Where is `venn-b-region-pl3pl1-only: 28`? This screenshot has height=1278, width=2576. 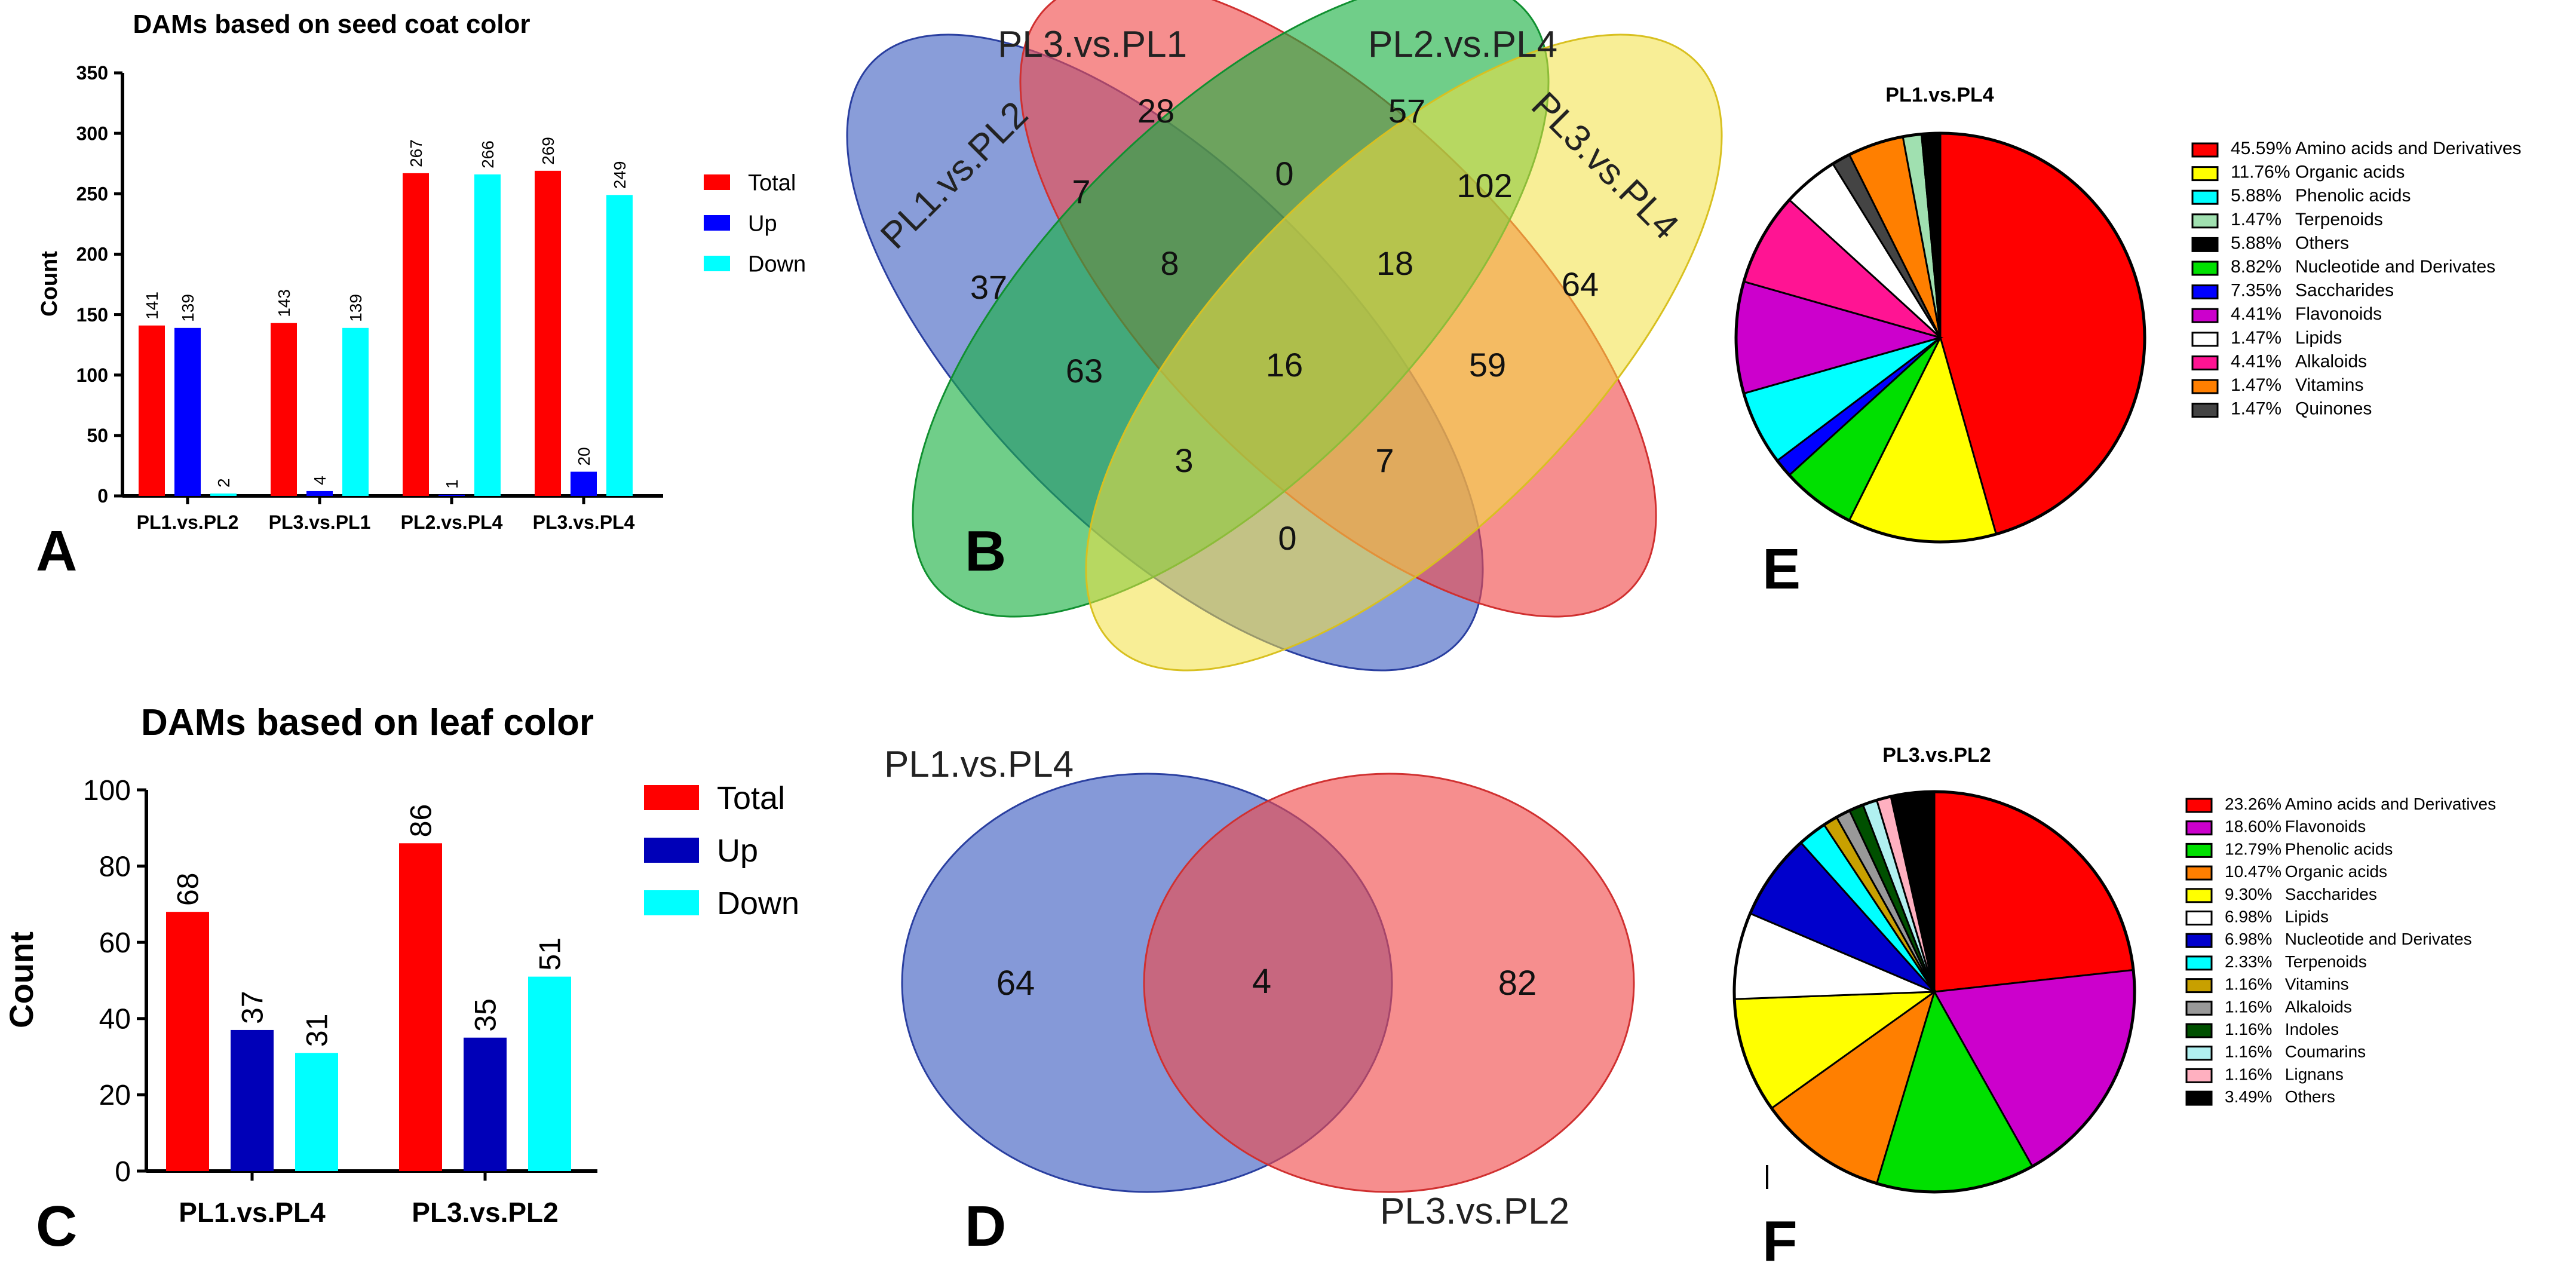
venn-b-region-pl3pl1-only: 28 is located at coordinates (1155, 111).